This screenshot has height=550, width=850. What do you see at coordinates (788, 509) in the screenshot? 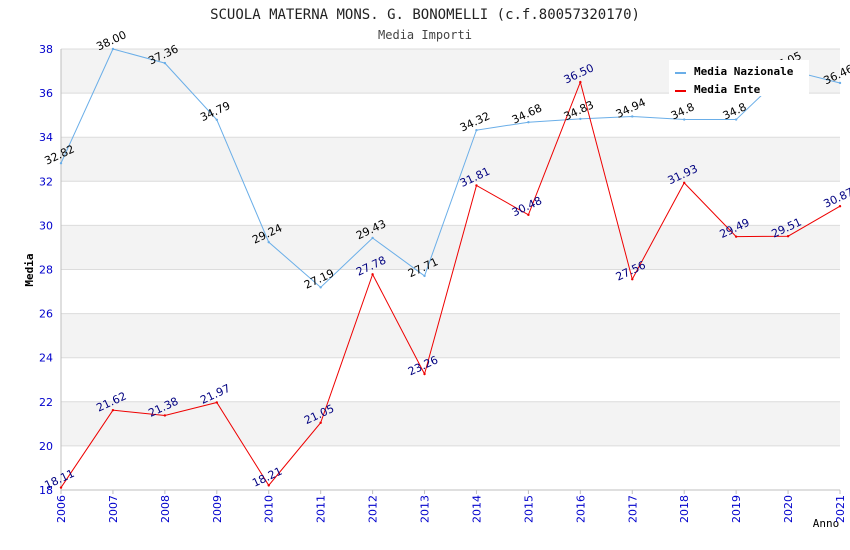
I see `x-tick-label: 2020` at bounding box center [788, 509].